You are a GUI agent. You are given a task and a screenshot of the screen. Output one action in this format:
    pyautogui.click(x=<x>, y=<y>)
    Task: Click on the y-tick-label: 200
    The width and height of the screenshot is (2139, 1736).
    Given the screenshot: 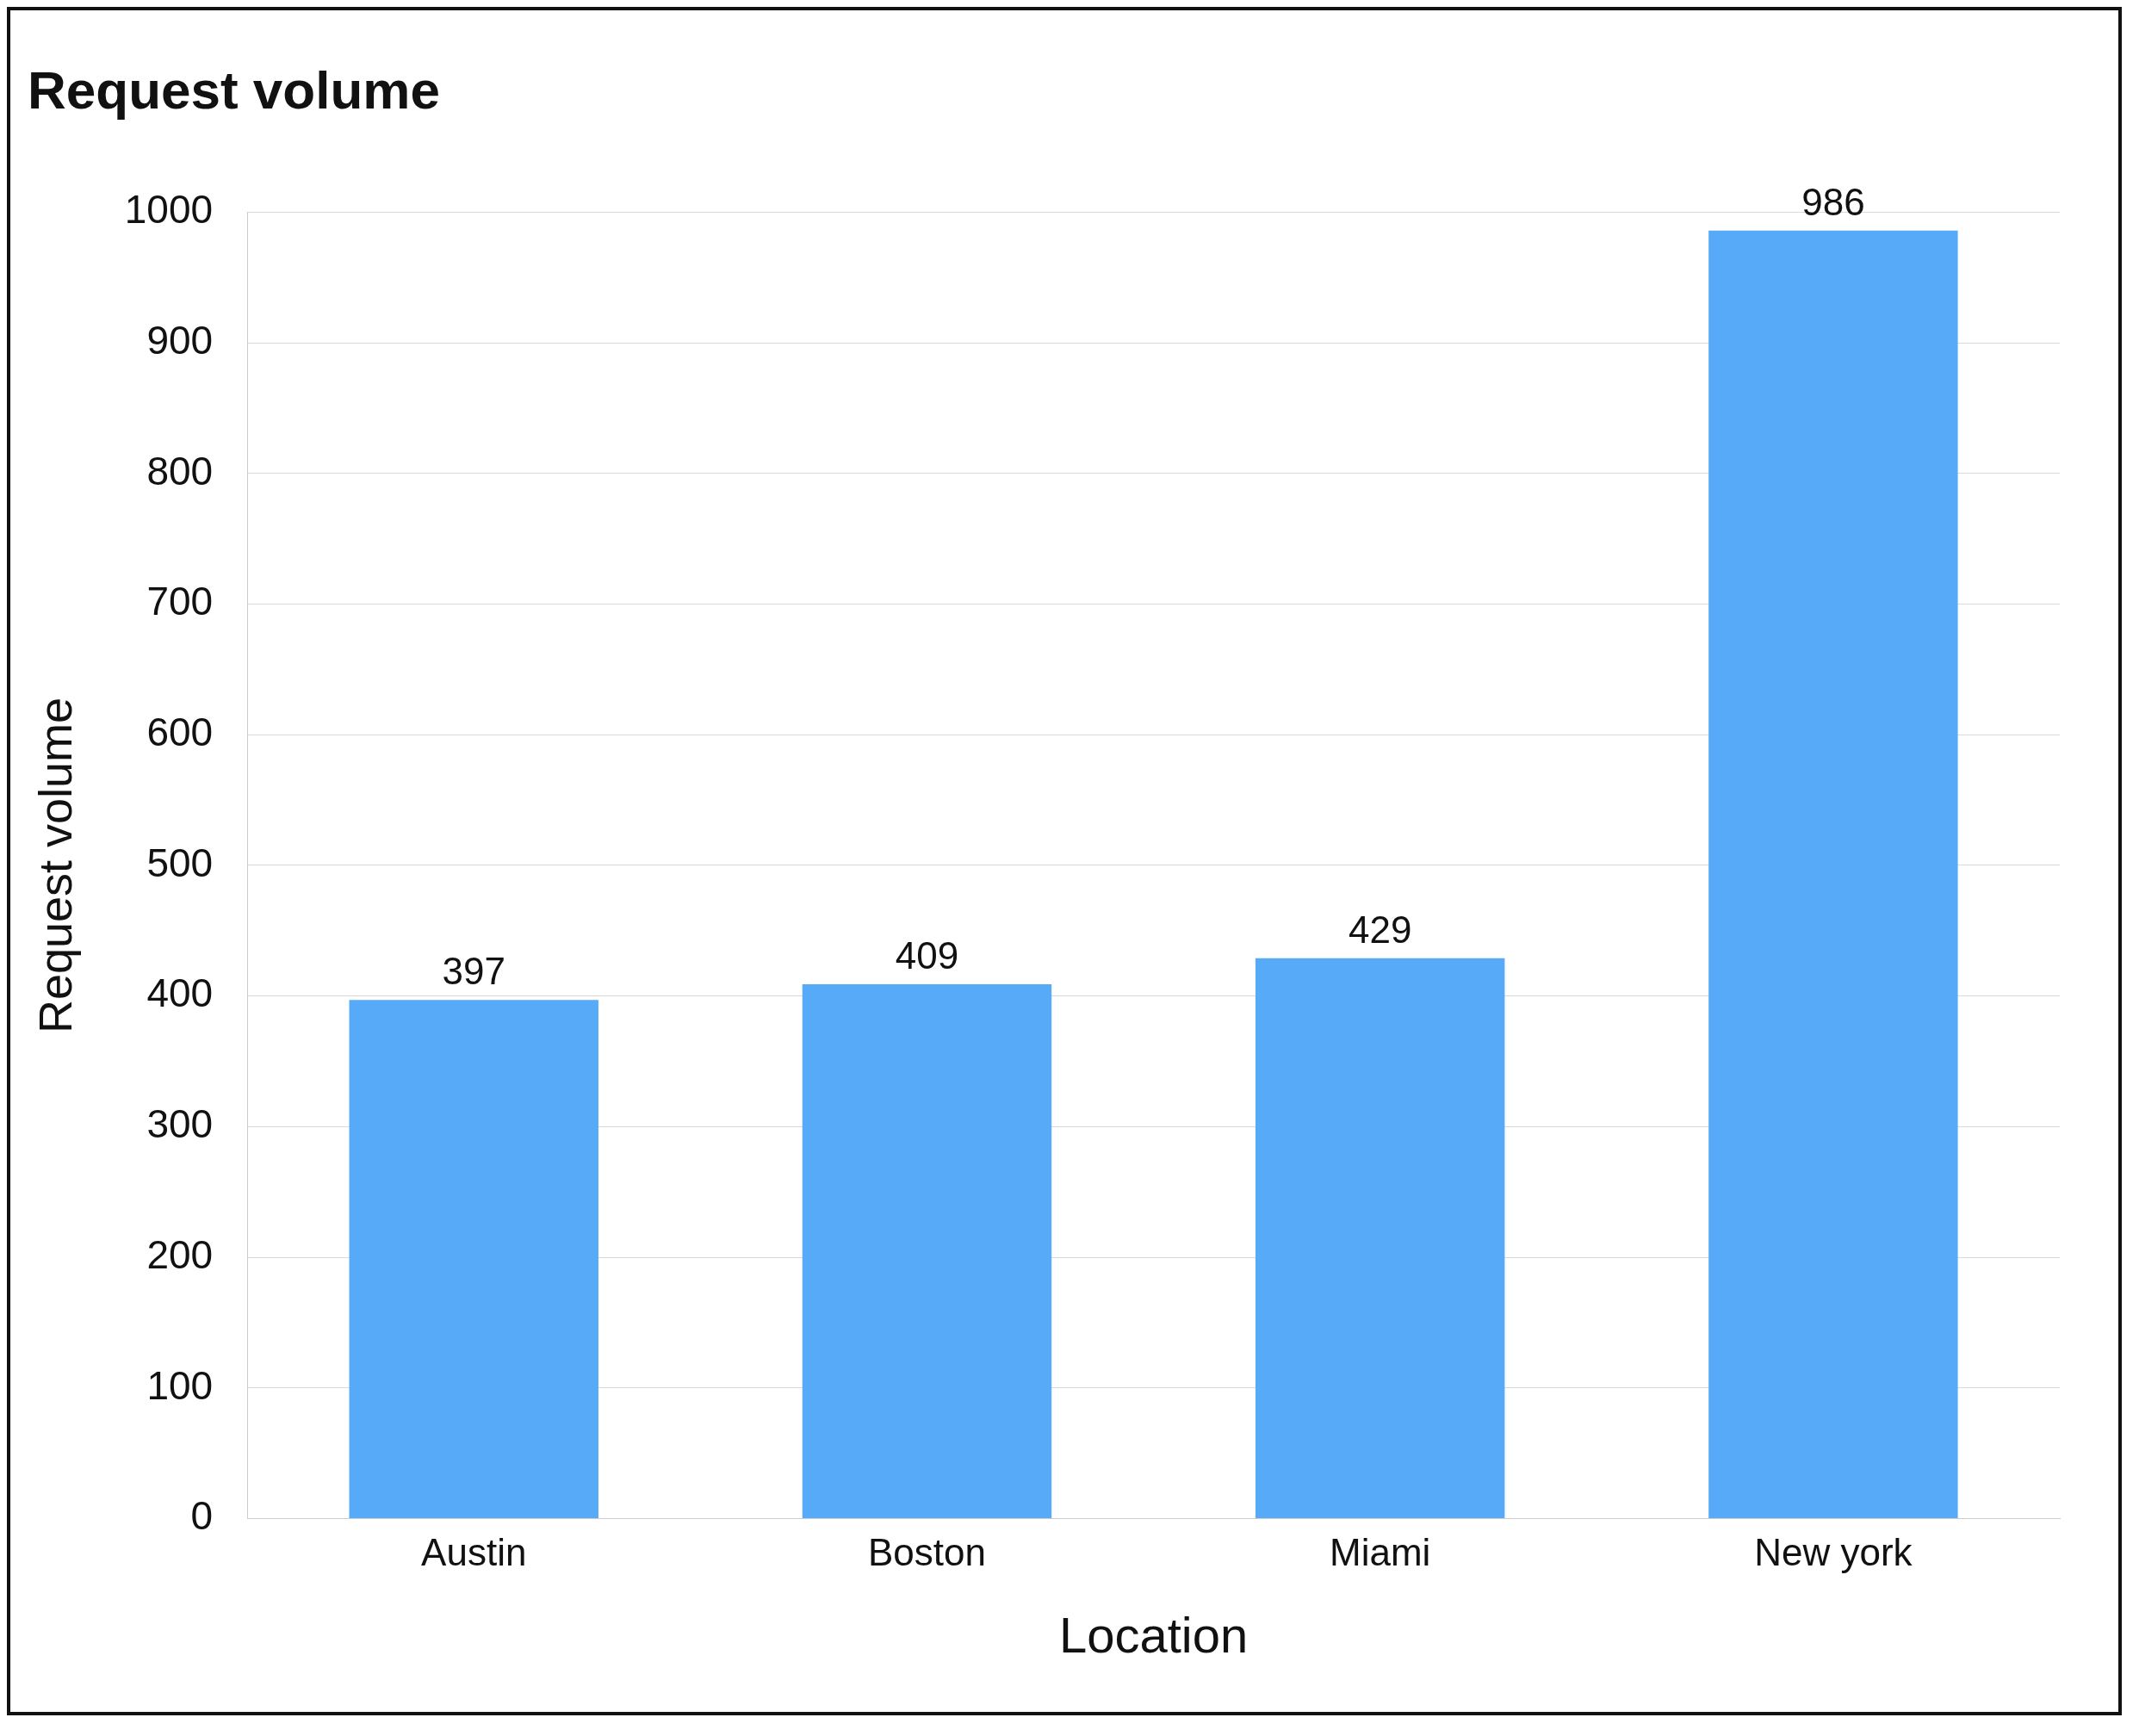 What is the action you would take?
    pyautogui.click(x=180, y=1254)
    